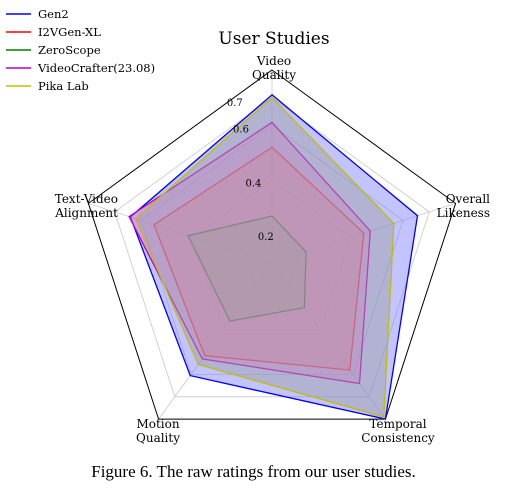  Describe the element at coordinates (398, 438) in the screenshot. I see `axis-label-line: Consistency` at that location.